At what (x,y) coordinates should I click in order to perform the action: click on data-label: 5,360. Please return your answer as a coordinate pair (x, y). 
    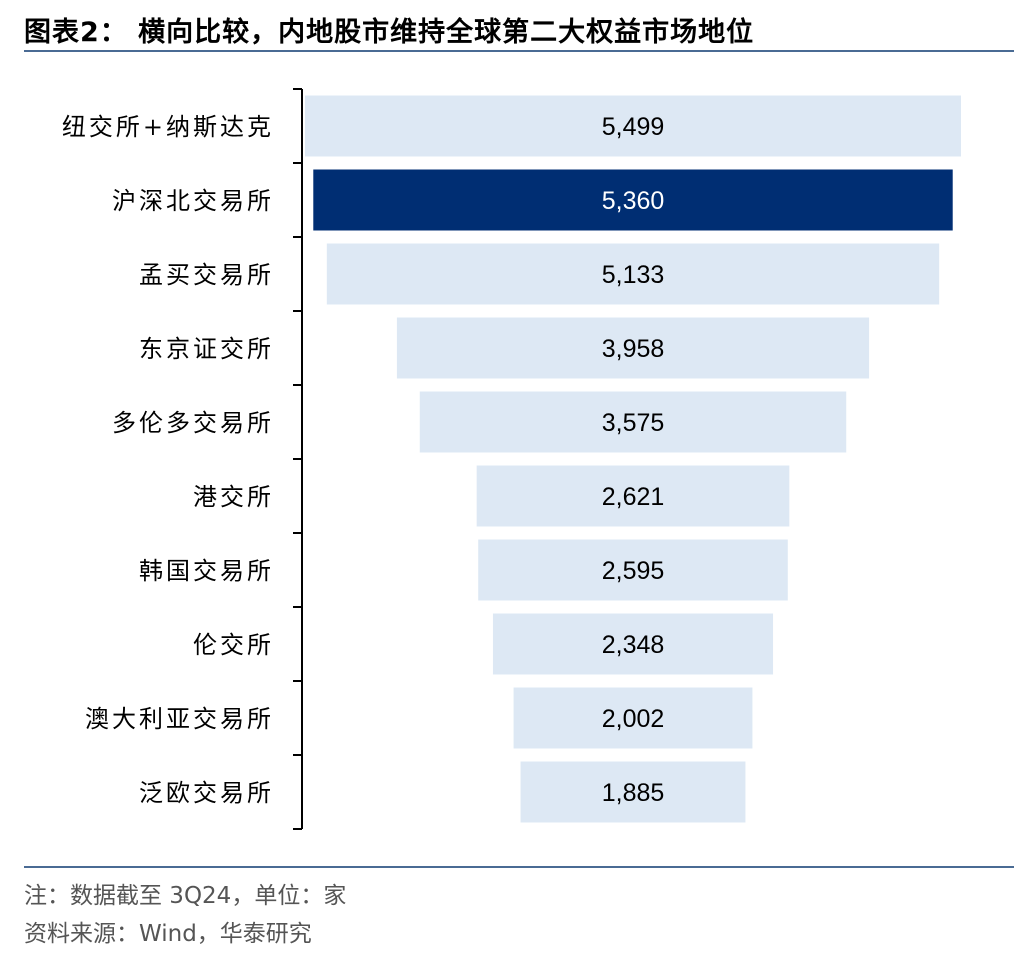
    Looking at the image, I should click on (633, 201).